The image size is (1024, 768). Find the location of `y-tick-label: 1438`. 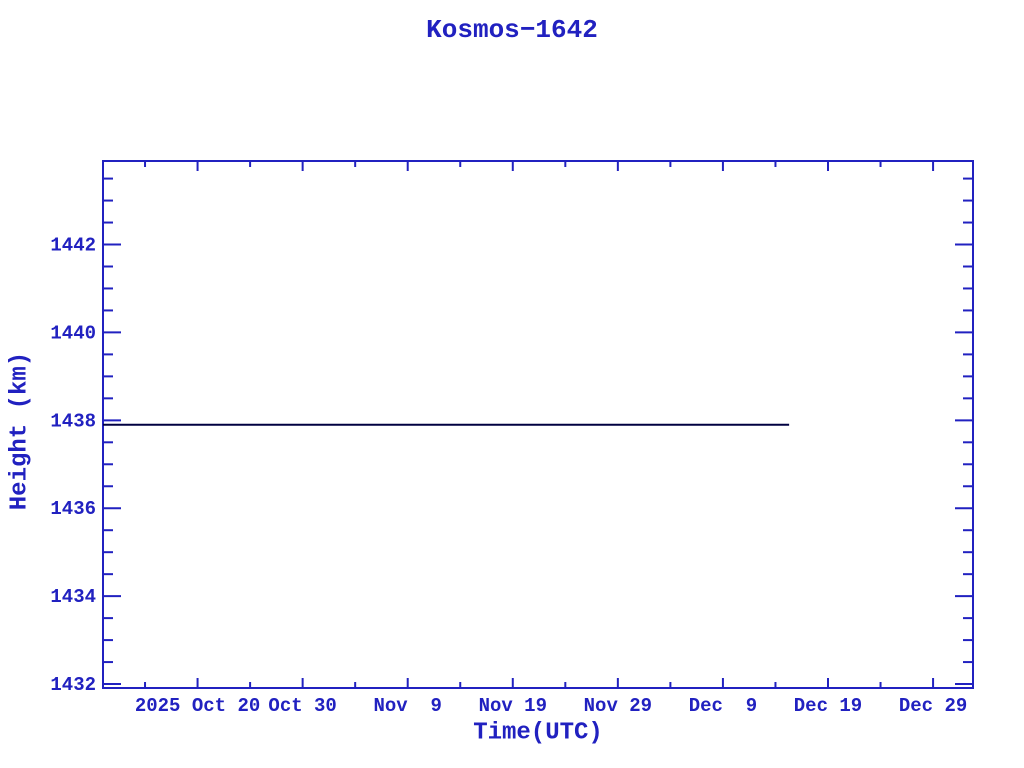

y-tick-label: 1438 is located at coordinates (73, 421).